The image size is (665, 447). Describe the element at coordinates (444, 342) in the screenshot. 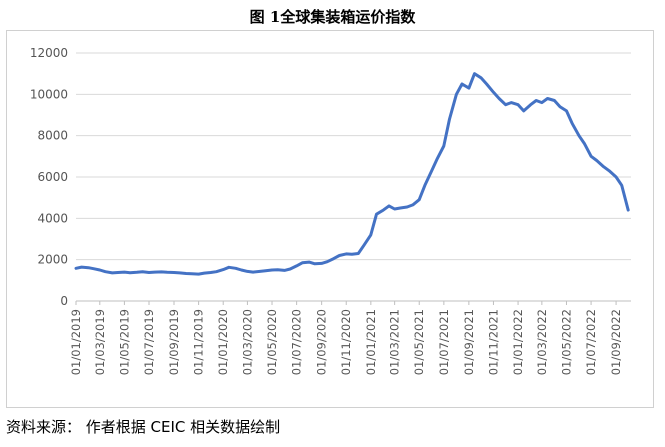

I see `x-tick-label: 01/07/2021` at that location.